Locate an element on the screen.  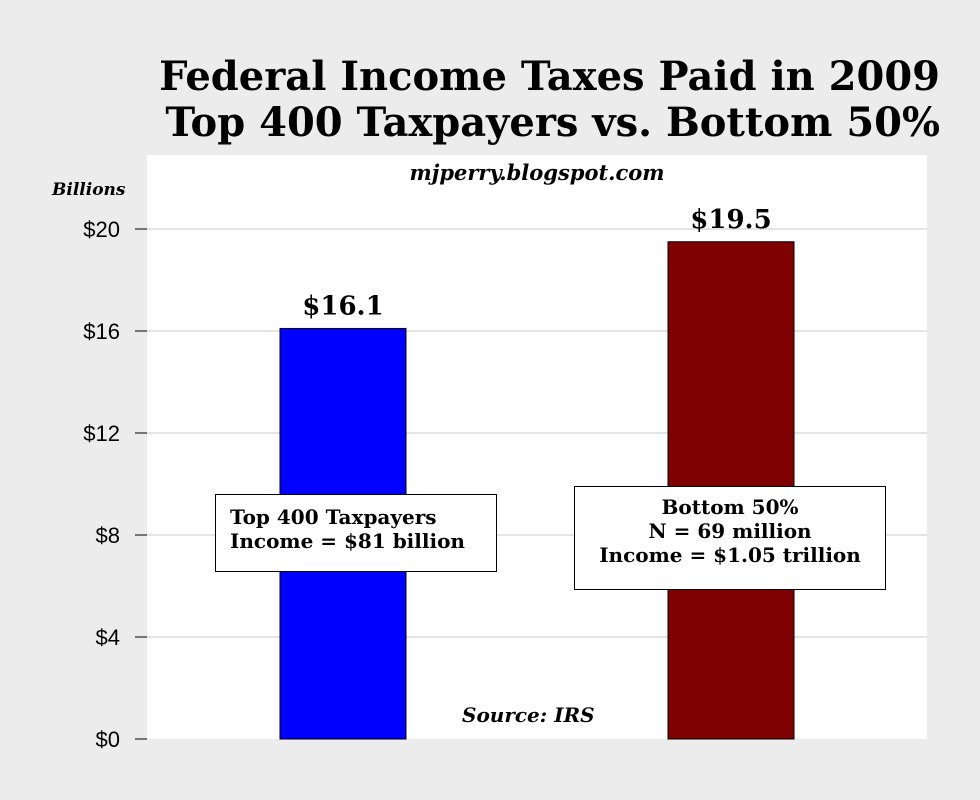
y-tick-label: $4 is located at coordinates (108, 637).